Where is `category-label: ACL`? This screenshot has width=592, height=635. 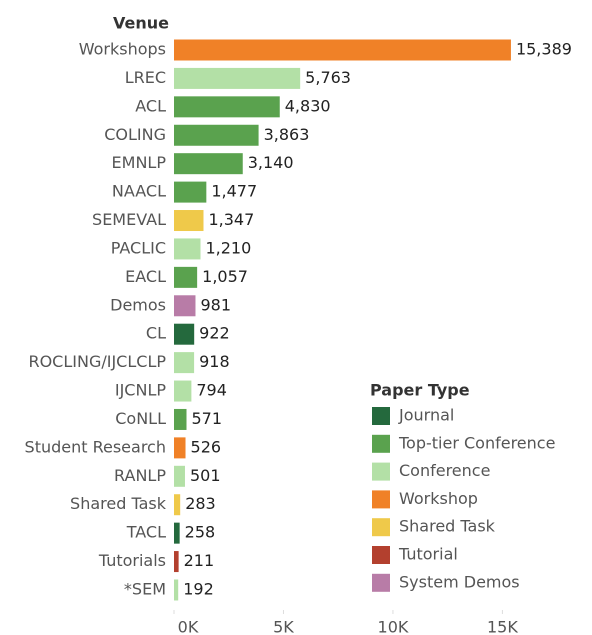 category-label: ACL is located at coordinates (150, 105).